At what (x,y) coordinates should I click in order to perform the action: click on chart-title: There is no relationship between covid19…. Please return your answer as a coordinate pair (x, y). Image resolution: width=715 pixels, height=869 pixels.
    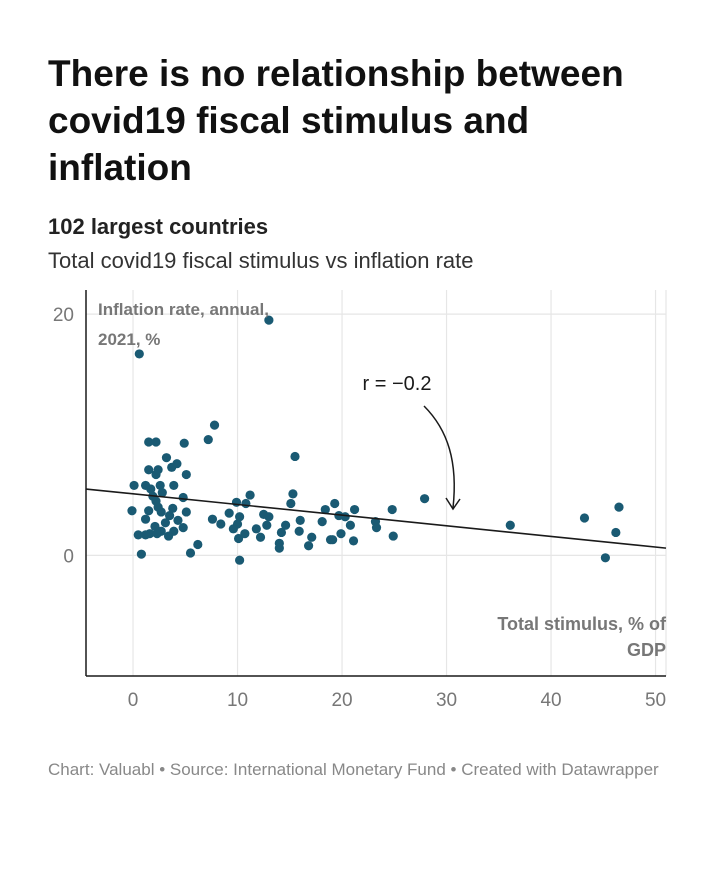
    Looking at the image, I should click on (336, 120).